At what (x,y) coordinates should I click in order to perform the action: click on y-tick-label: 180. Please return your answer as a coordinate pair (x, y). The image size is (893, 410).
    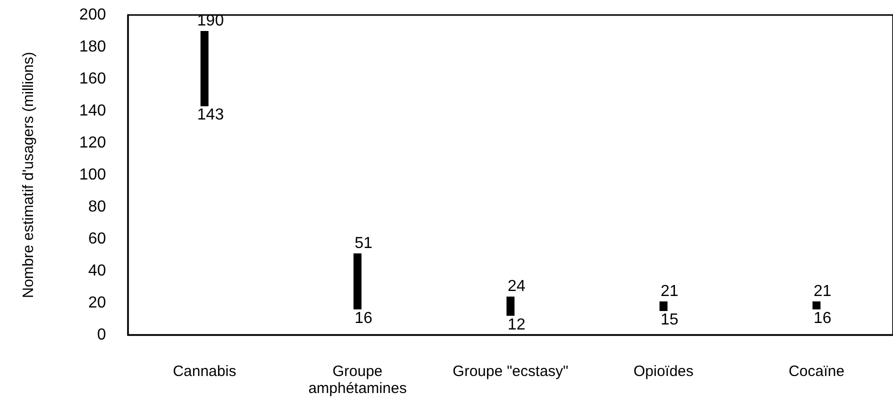
    Looking at the image, I should click on (92, 47).